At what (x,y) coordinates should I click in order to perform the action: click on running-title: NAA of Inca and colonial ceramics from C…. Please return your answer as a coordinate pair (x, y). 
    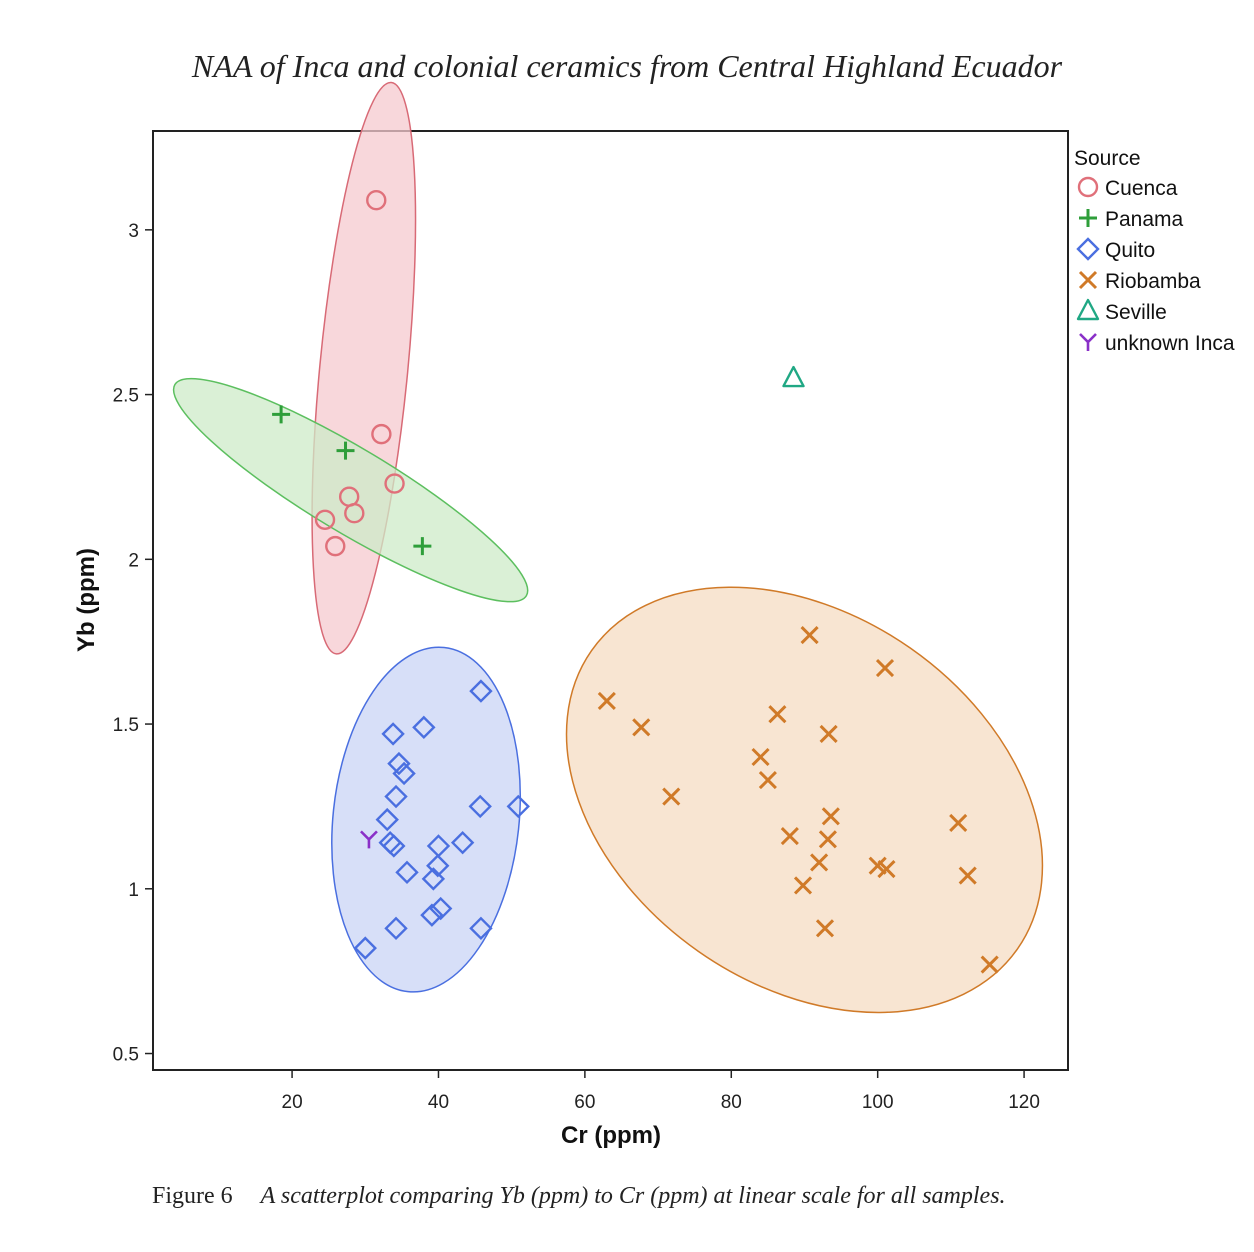
    Looking at the image, I should click on (627, 66).